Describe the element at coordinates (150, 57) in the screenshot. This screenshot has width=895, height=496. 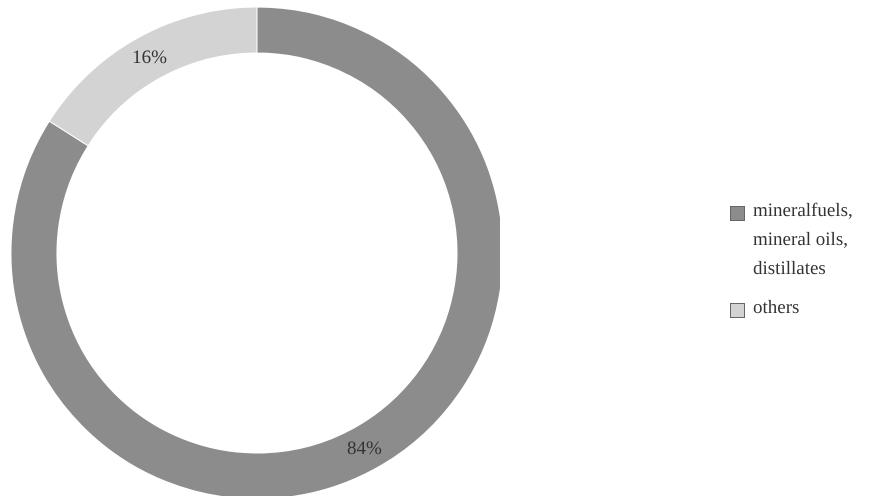
I see `data-label: 16%` at that location.